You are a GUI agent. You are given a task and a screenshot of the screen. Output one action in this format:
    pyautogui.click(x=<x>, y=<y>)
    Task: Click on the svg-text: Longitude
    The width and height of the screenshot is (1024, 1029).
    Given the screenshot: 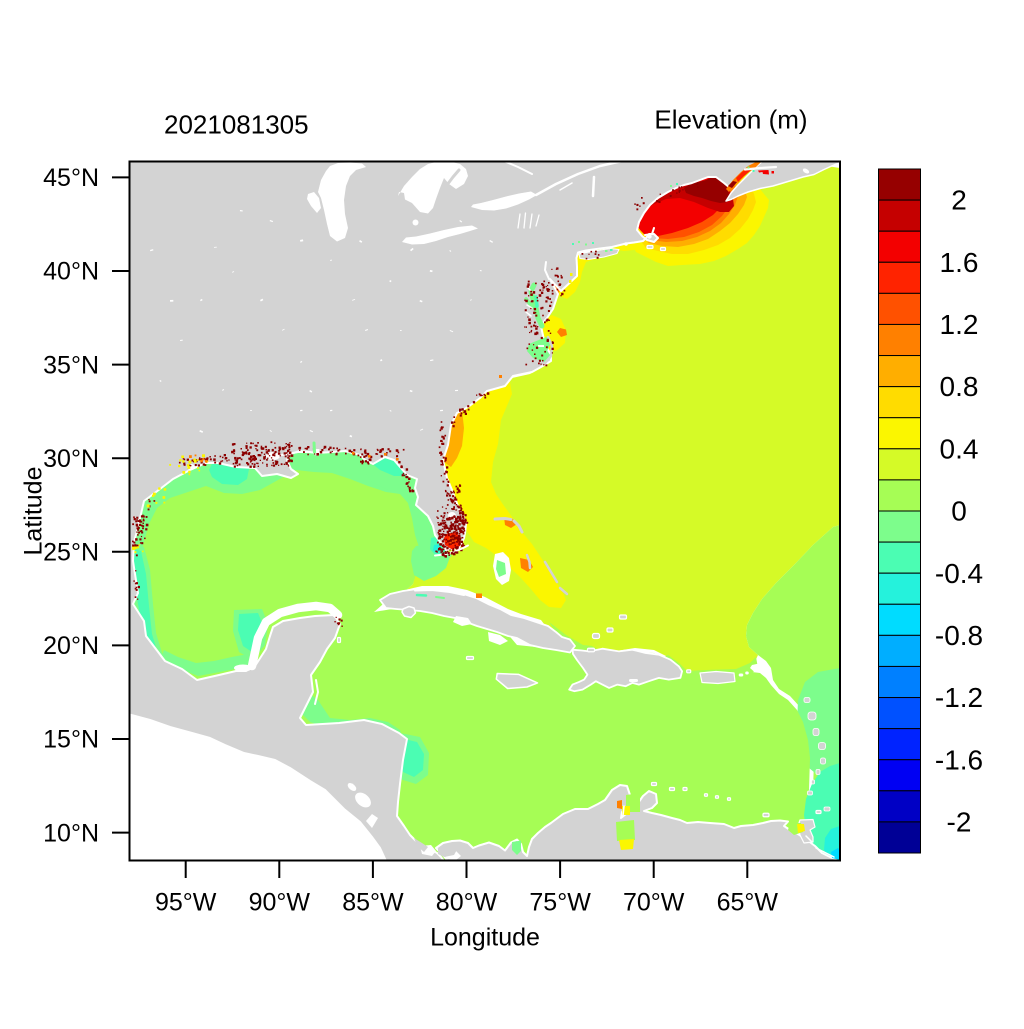 What is the action you would take?
    pyautogui.click(x=485, y=938)
    